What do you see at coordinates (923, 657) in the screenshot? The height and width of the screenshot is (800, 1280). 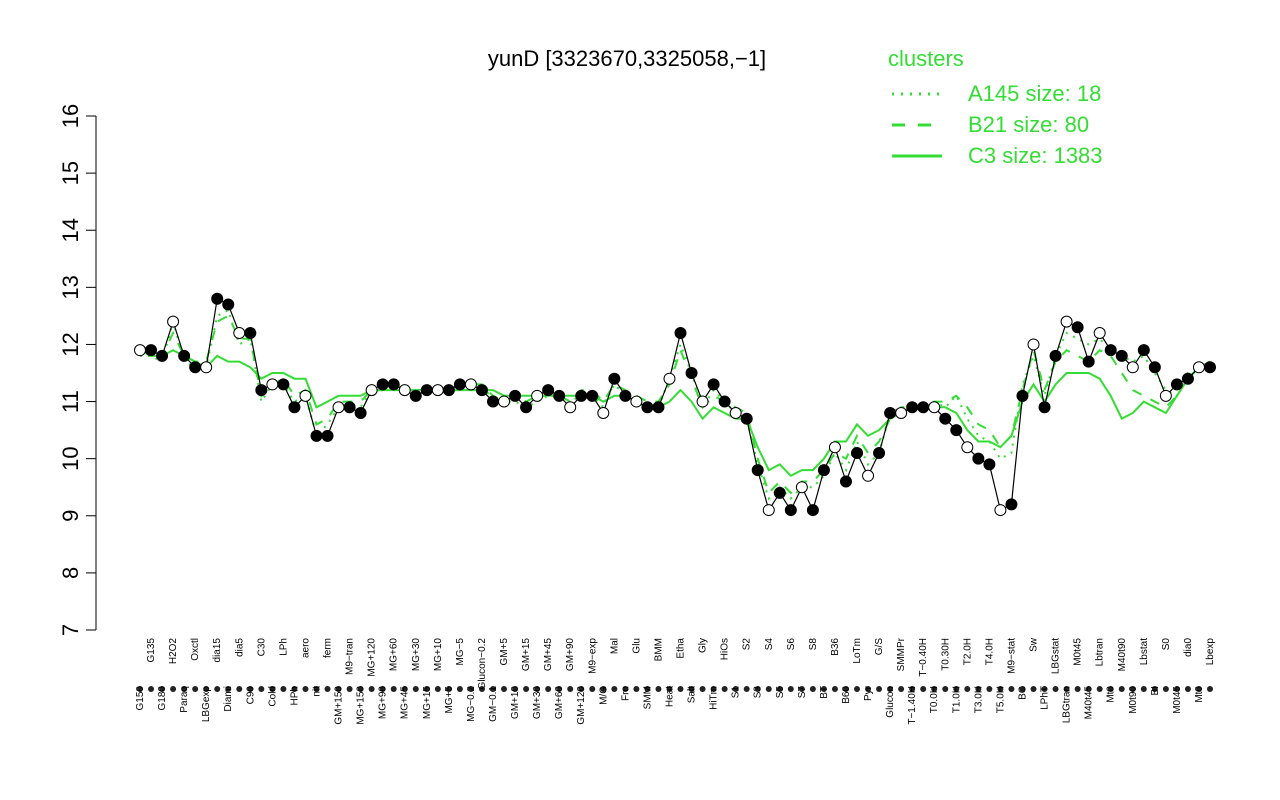 I see `x-tick-label: T−0.40H` at bounding box center [923, 657].